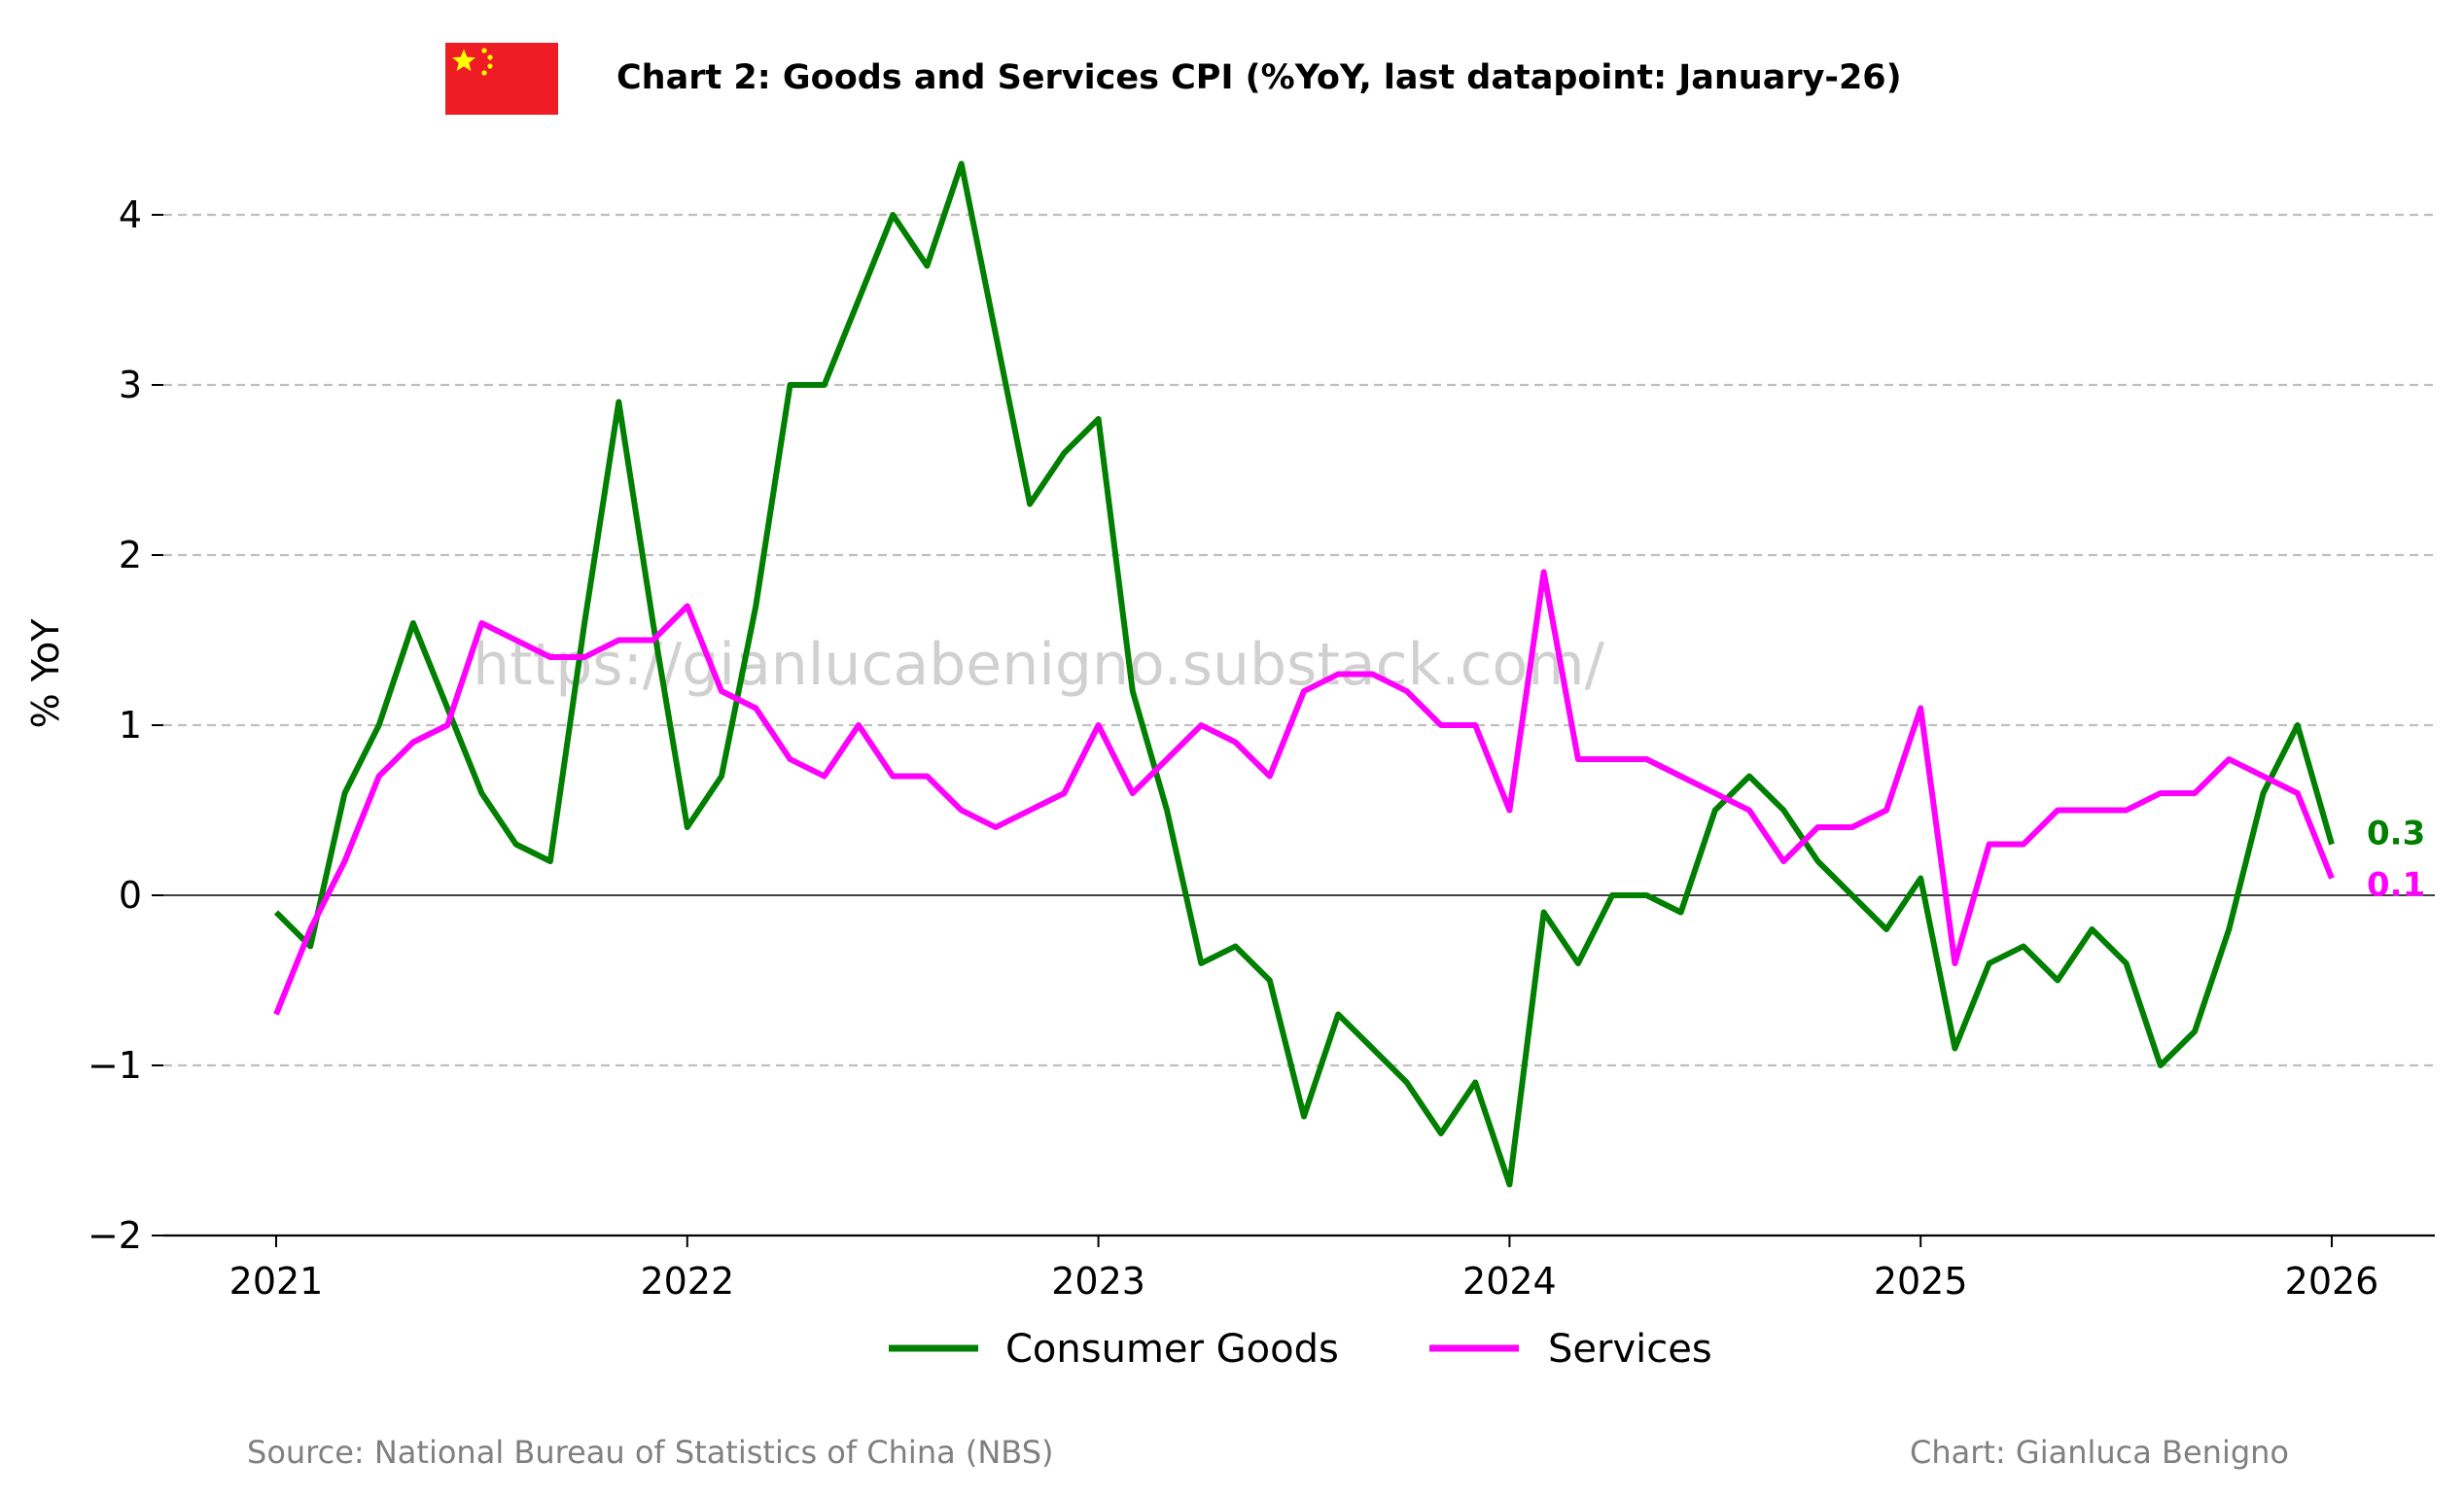 The width and height of the screenshot is (2464, 1497). Describe the element at coordinates (1172, 1349) in the screenshot. I see `legend-label-consumer-goods: Consumer Goods` at that location.